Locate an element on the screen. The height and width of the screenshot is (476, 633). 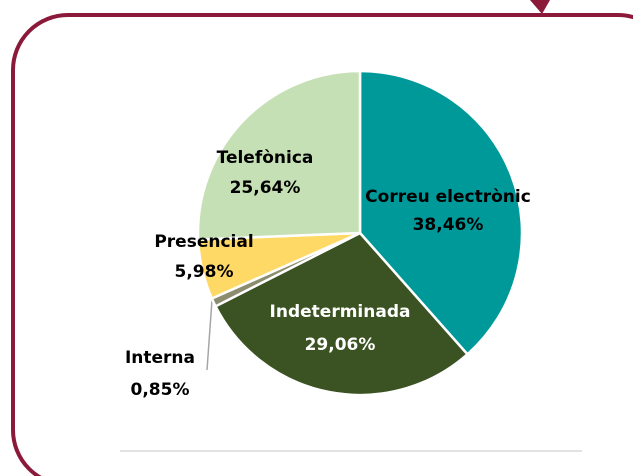
slice-value-label: 38,46% is located at coordinates (448, 225).